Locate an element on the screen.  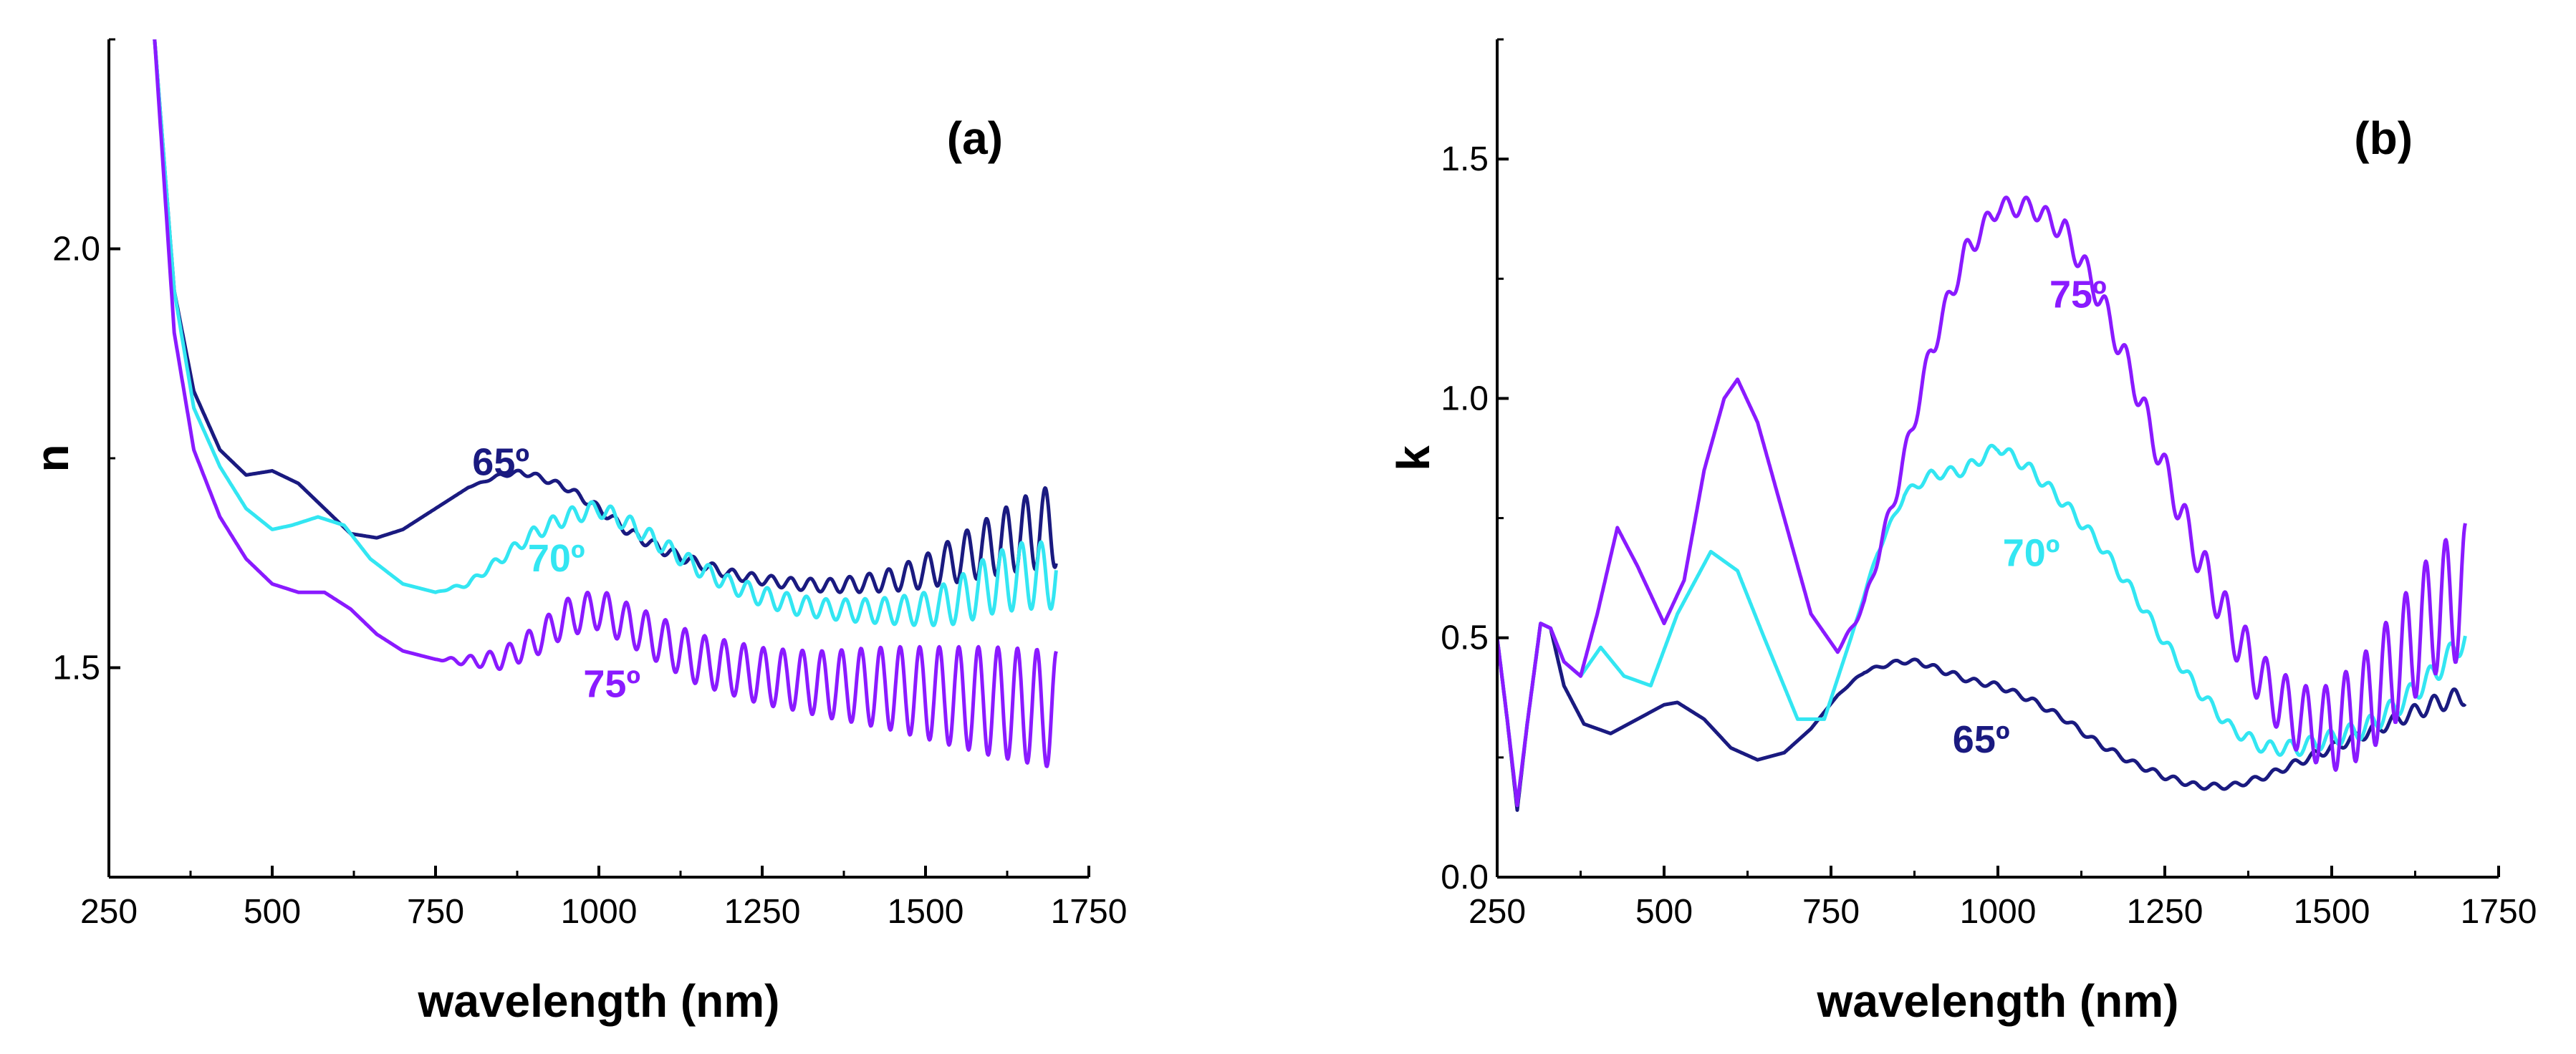
y-tick-label: 2.0 is located at coordinates (76, 250).